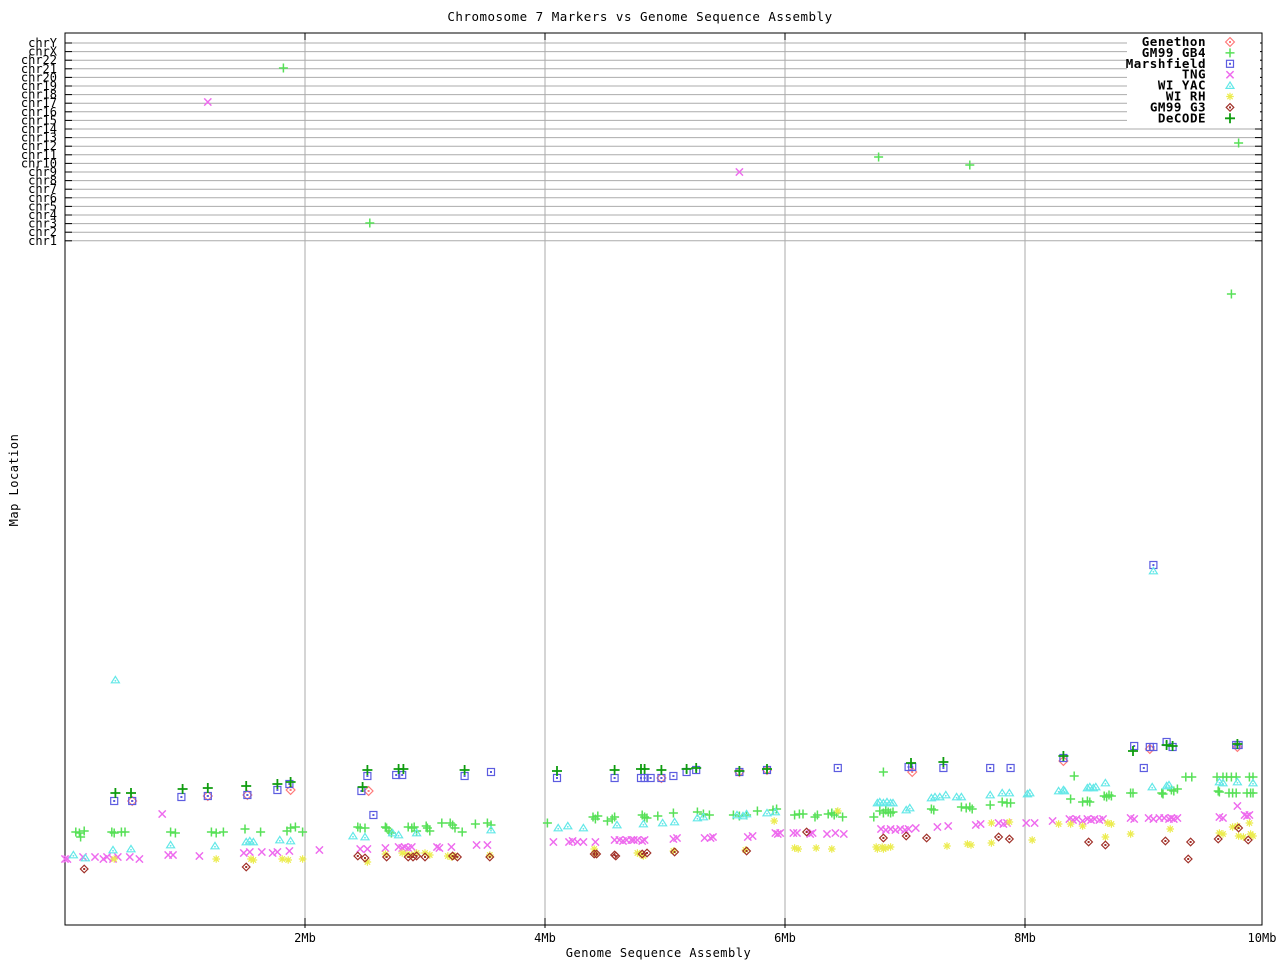 The width and height of the screenshot is (1280, 960). What do you see at coordinates (39, 95) in the screenshot?
I see `y-tick-label: chr18` at bounding box center [39, 95].